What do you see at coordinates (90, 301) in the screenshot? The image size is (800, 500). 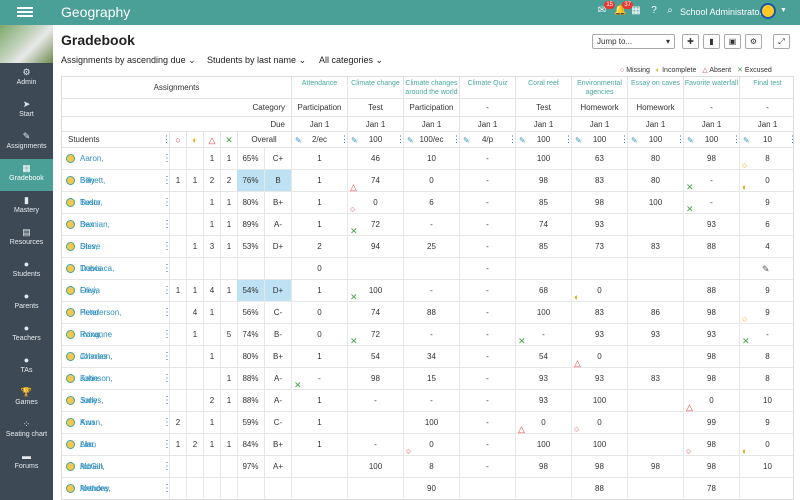 I see `student-name: Frey, Peter` at bounding box center [90, 301].